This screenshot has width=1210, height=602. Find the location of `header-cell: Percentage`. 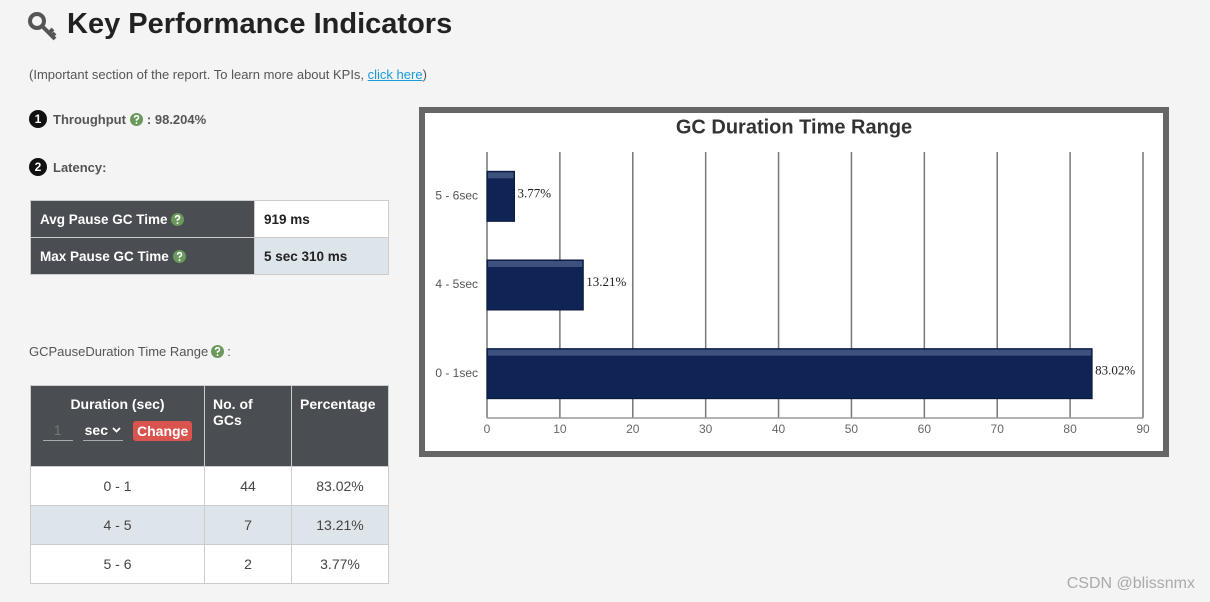

header-cell: Percentage is located at coordinates (340, 426).